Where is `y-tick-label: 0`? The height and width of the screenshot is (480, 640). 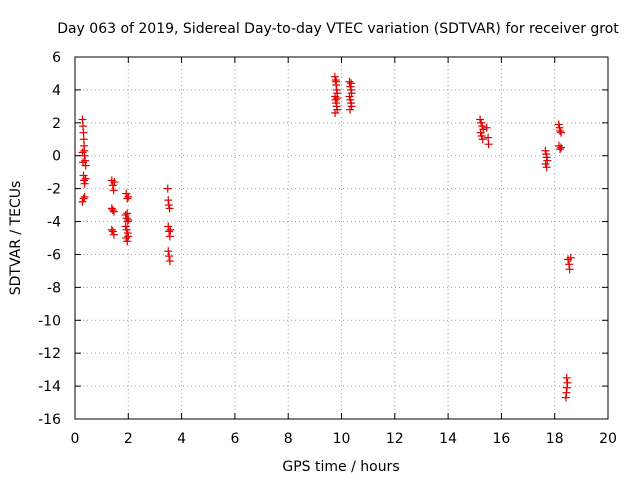 y-tick-label: 0 is located at coordinates (56, 157).